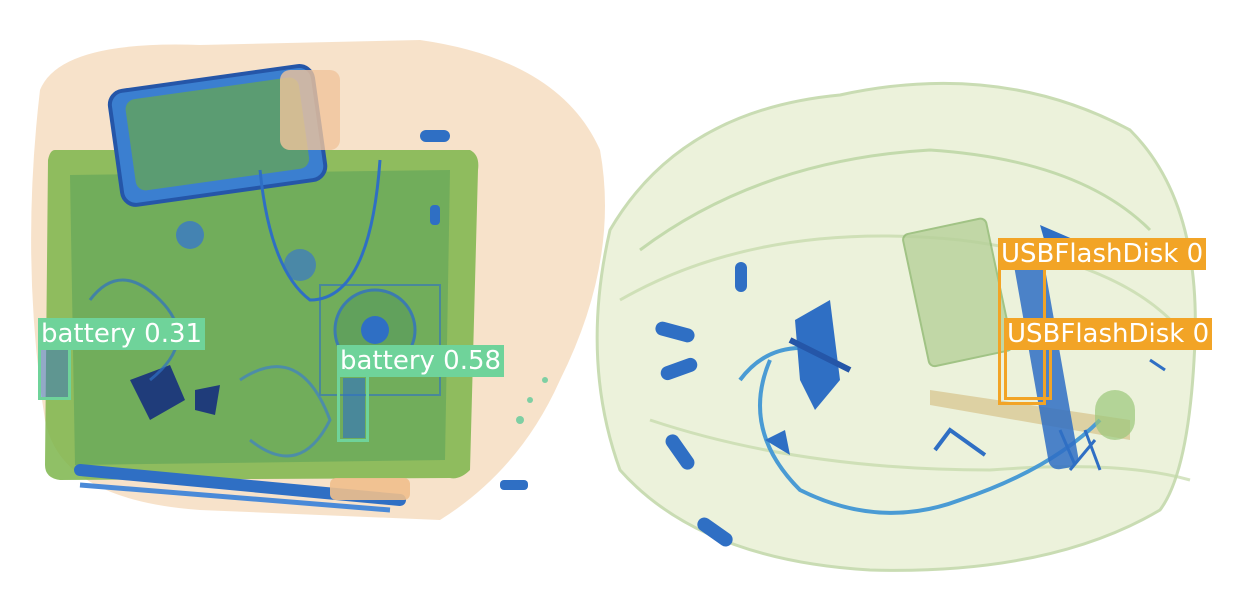 The image size is (1244, 596). Describe the element at coordinates (173, 334) in the screenshot. I see `detection-score: 0.31` at that location.